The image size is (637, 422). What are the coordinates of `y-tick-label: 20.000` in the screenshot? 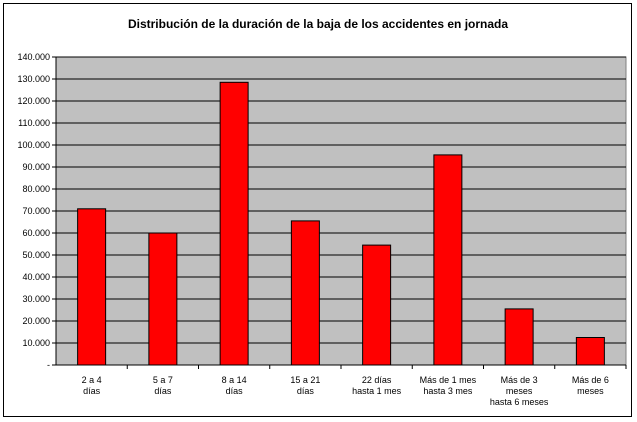 It's located at (36, 321).